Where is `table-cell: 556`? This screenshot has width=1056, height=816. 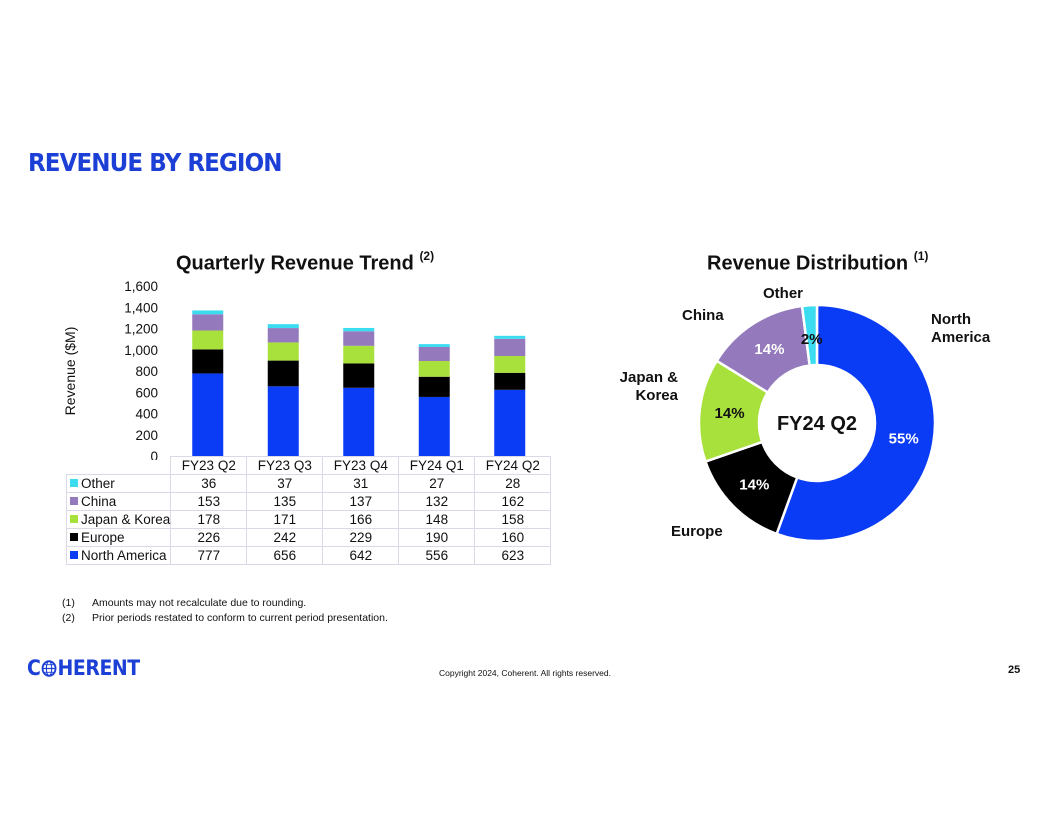 table-cell: 556 is located at coordinates (437, 555).